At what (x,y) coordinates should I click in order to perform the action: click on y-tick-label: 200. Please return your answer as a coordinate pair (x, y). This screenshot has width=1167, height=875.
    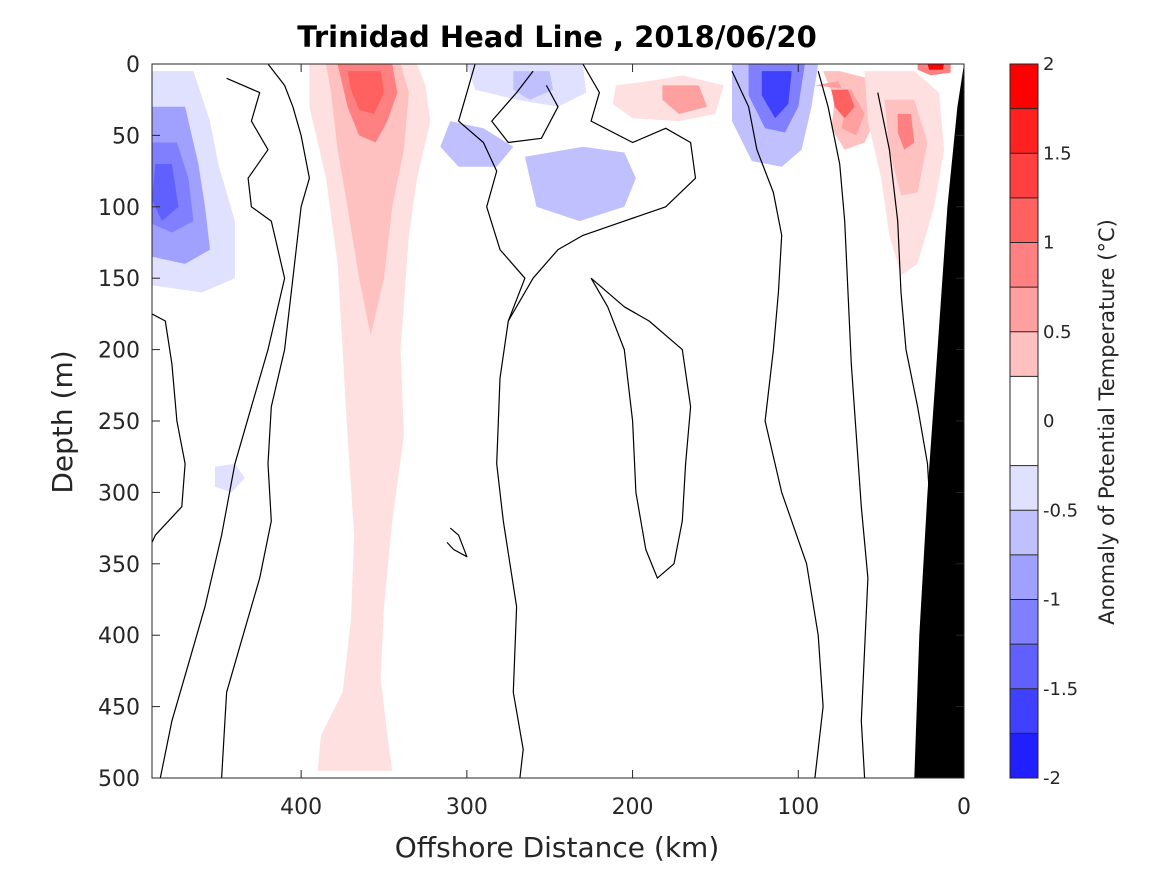
    Looking at the image, I should click on (119, 351).